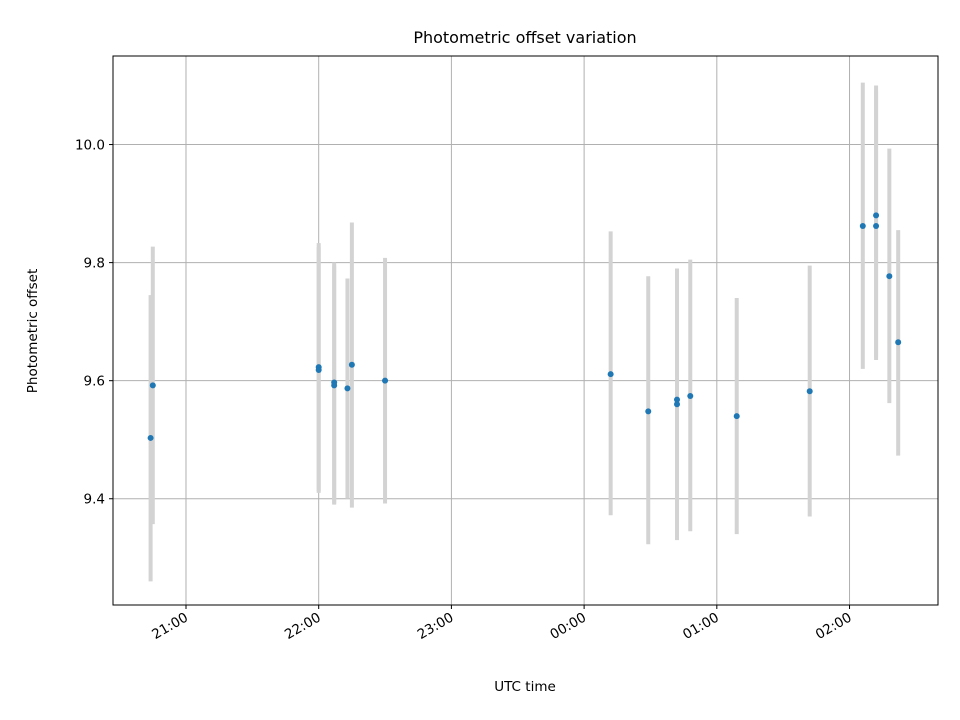  I want to click on y-tick-label: 9.8, so click(94, 264).